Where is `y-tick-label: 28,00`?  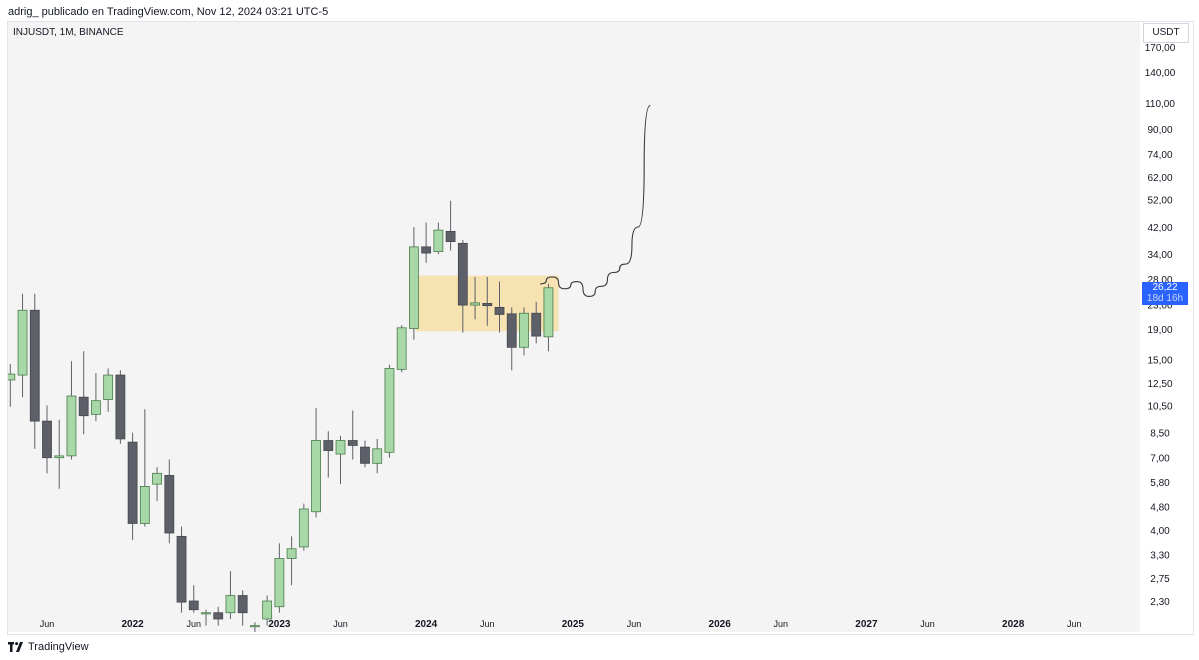
y-tick-label: 28,00 is located at coordinates (1159, 280).